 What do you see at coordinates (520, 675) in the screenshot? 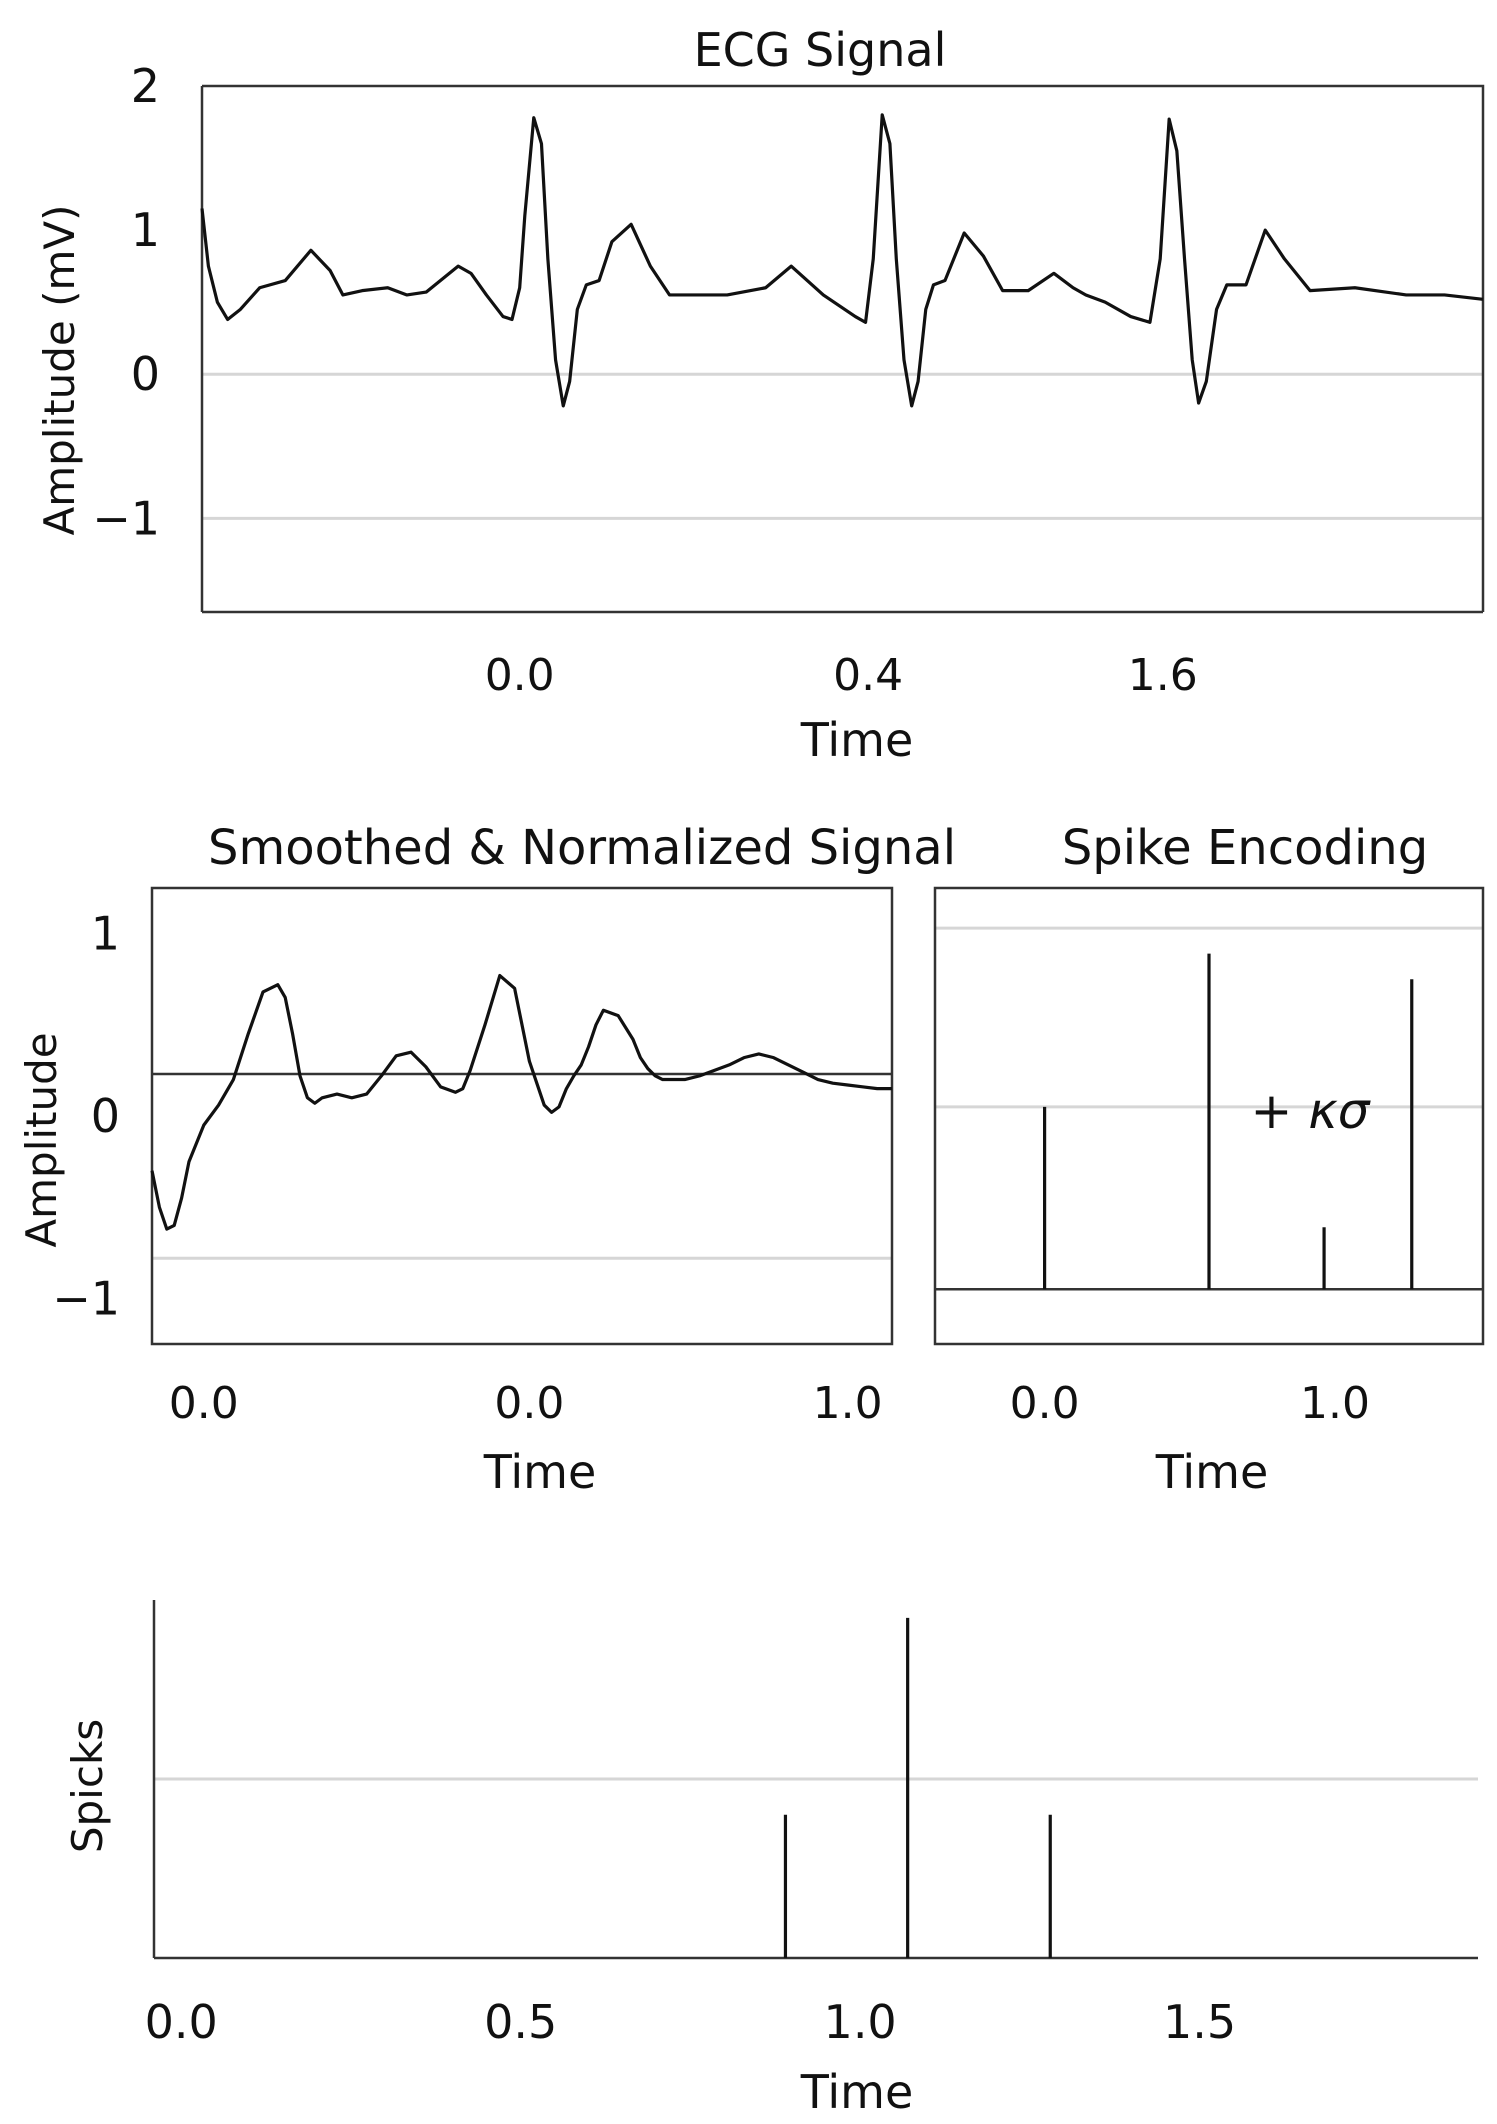
I see `ecg-x-tick-0: 0.0` at bounding box center [520, 675].